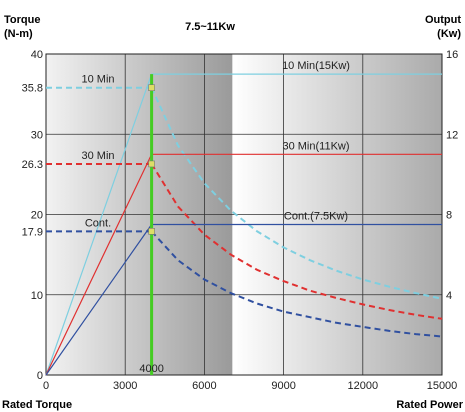  Describe the element at coordinates (40, 376) in the screenshot. I see `left-tick-label: 0` at that location.